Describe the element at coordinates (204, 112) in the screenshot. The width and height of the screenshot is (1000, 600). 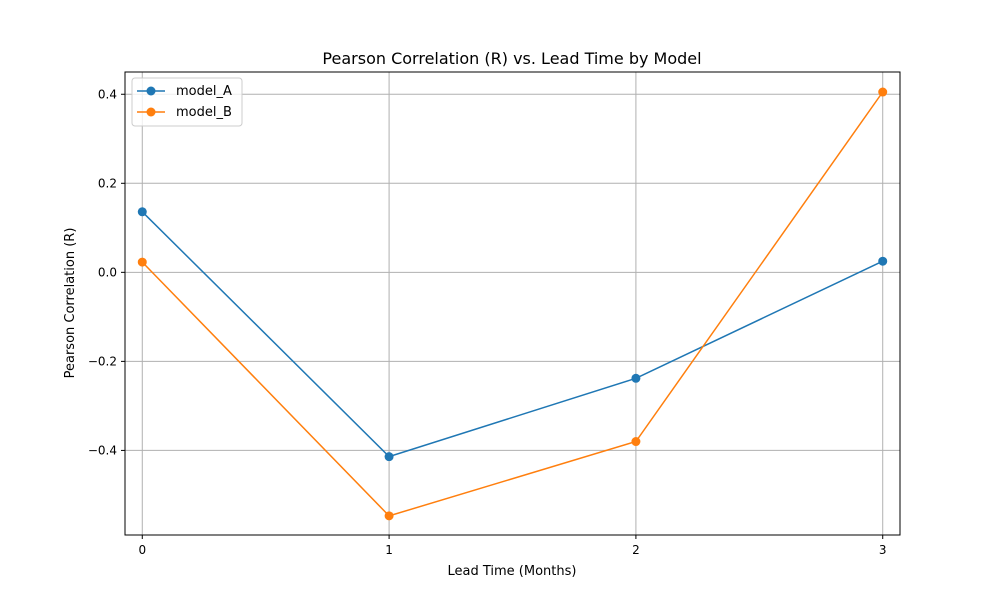
I see `legend-label-model-b: model_B` at that location.